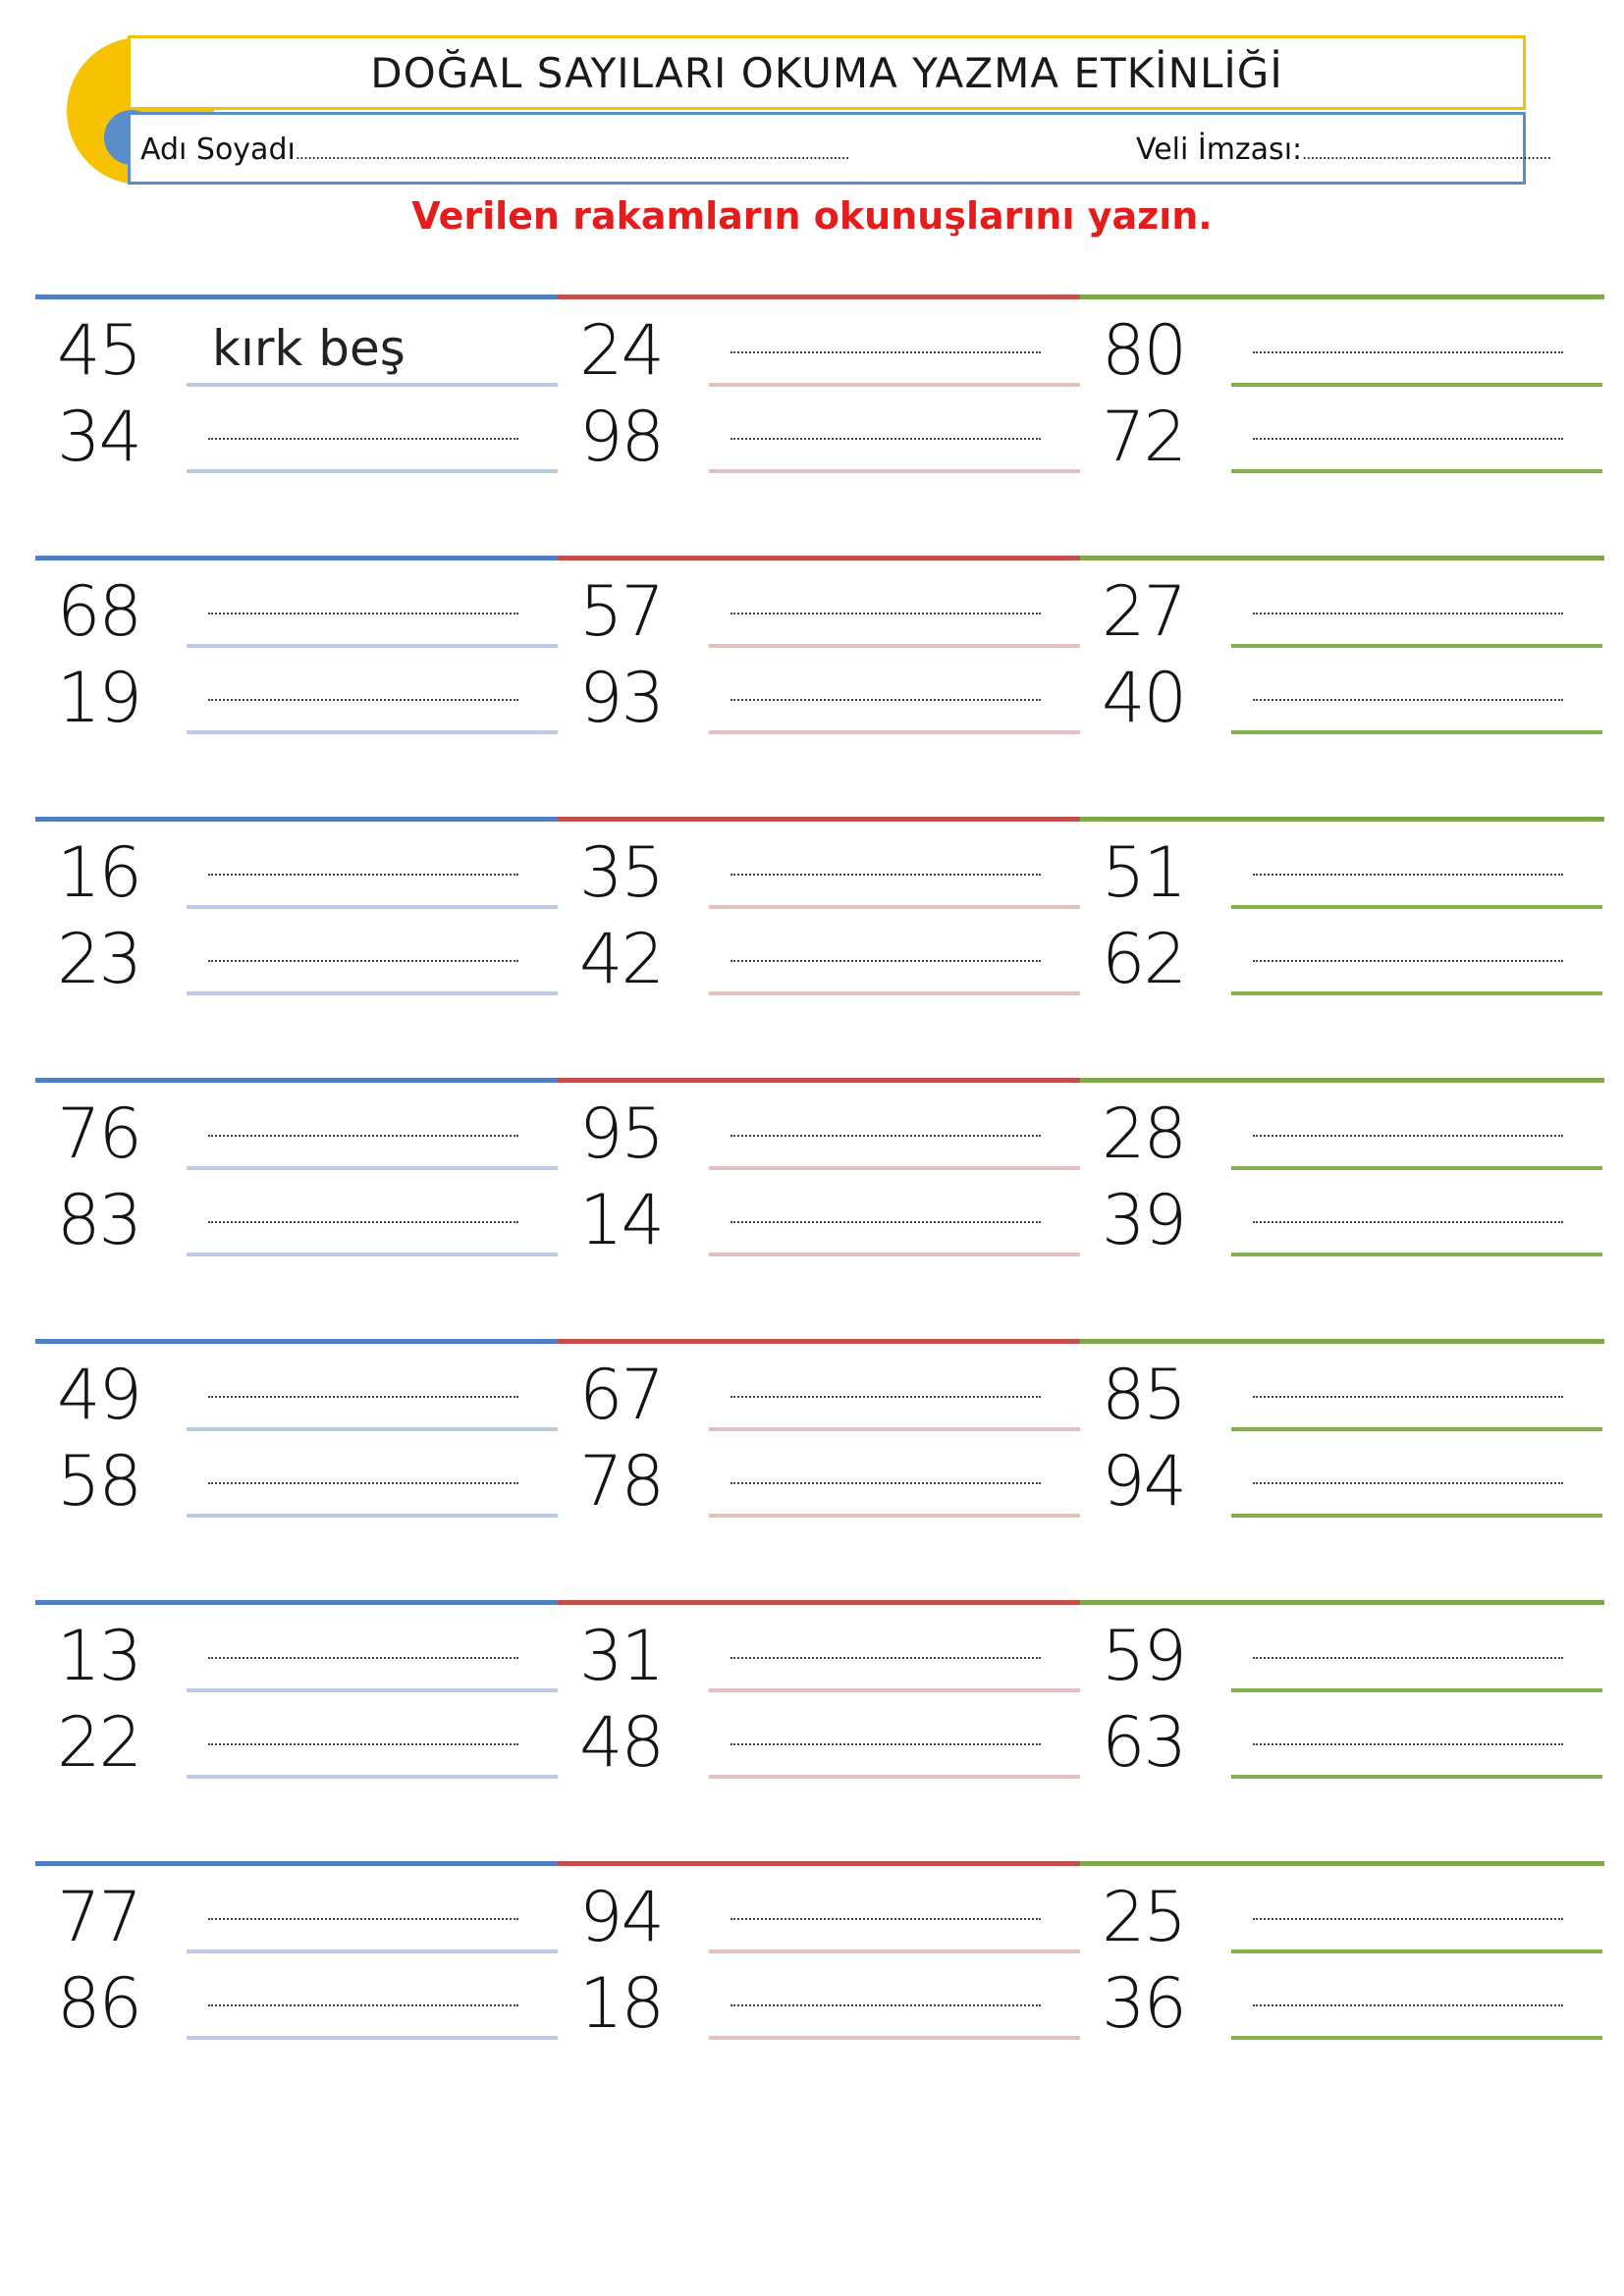 The image size is (1624, 2296). Describe the element at coordinates (99, 1656) in the screenshot. I see `number-label: 13` at that location.